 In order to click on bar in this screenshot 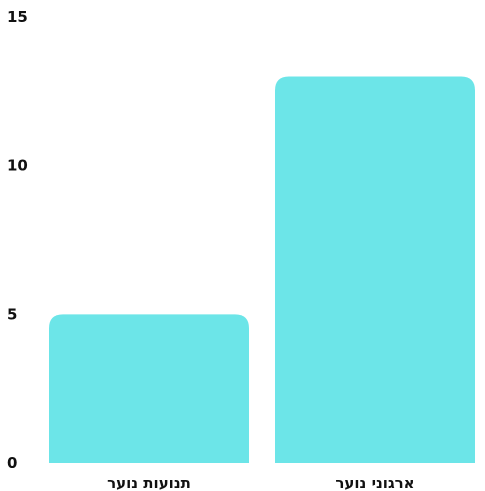, I will do `click(149, 388)`.